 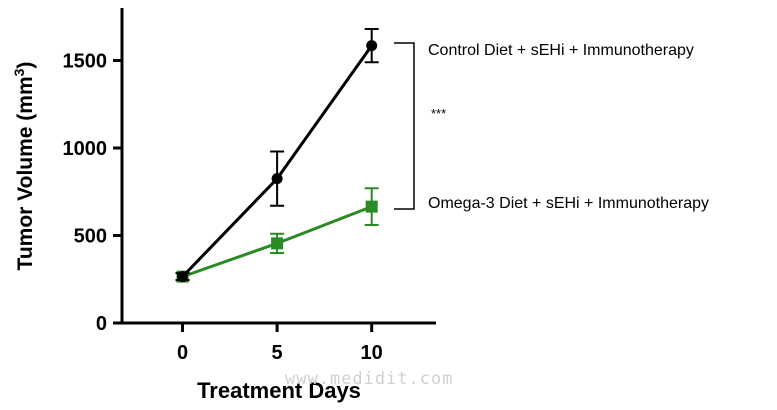 I want to click on series-label-omega3: Omega-3 Diet + sEHi + Immunotherapy, so click(x=568, y=203).